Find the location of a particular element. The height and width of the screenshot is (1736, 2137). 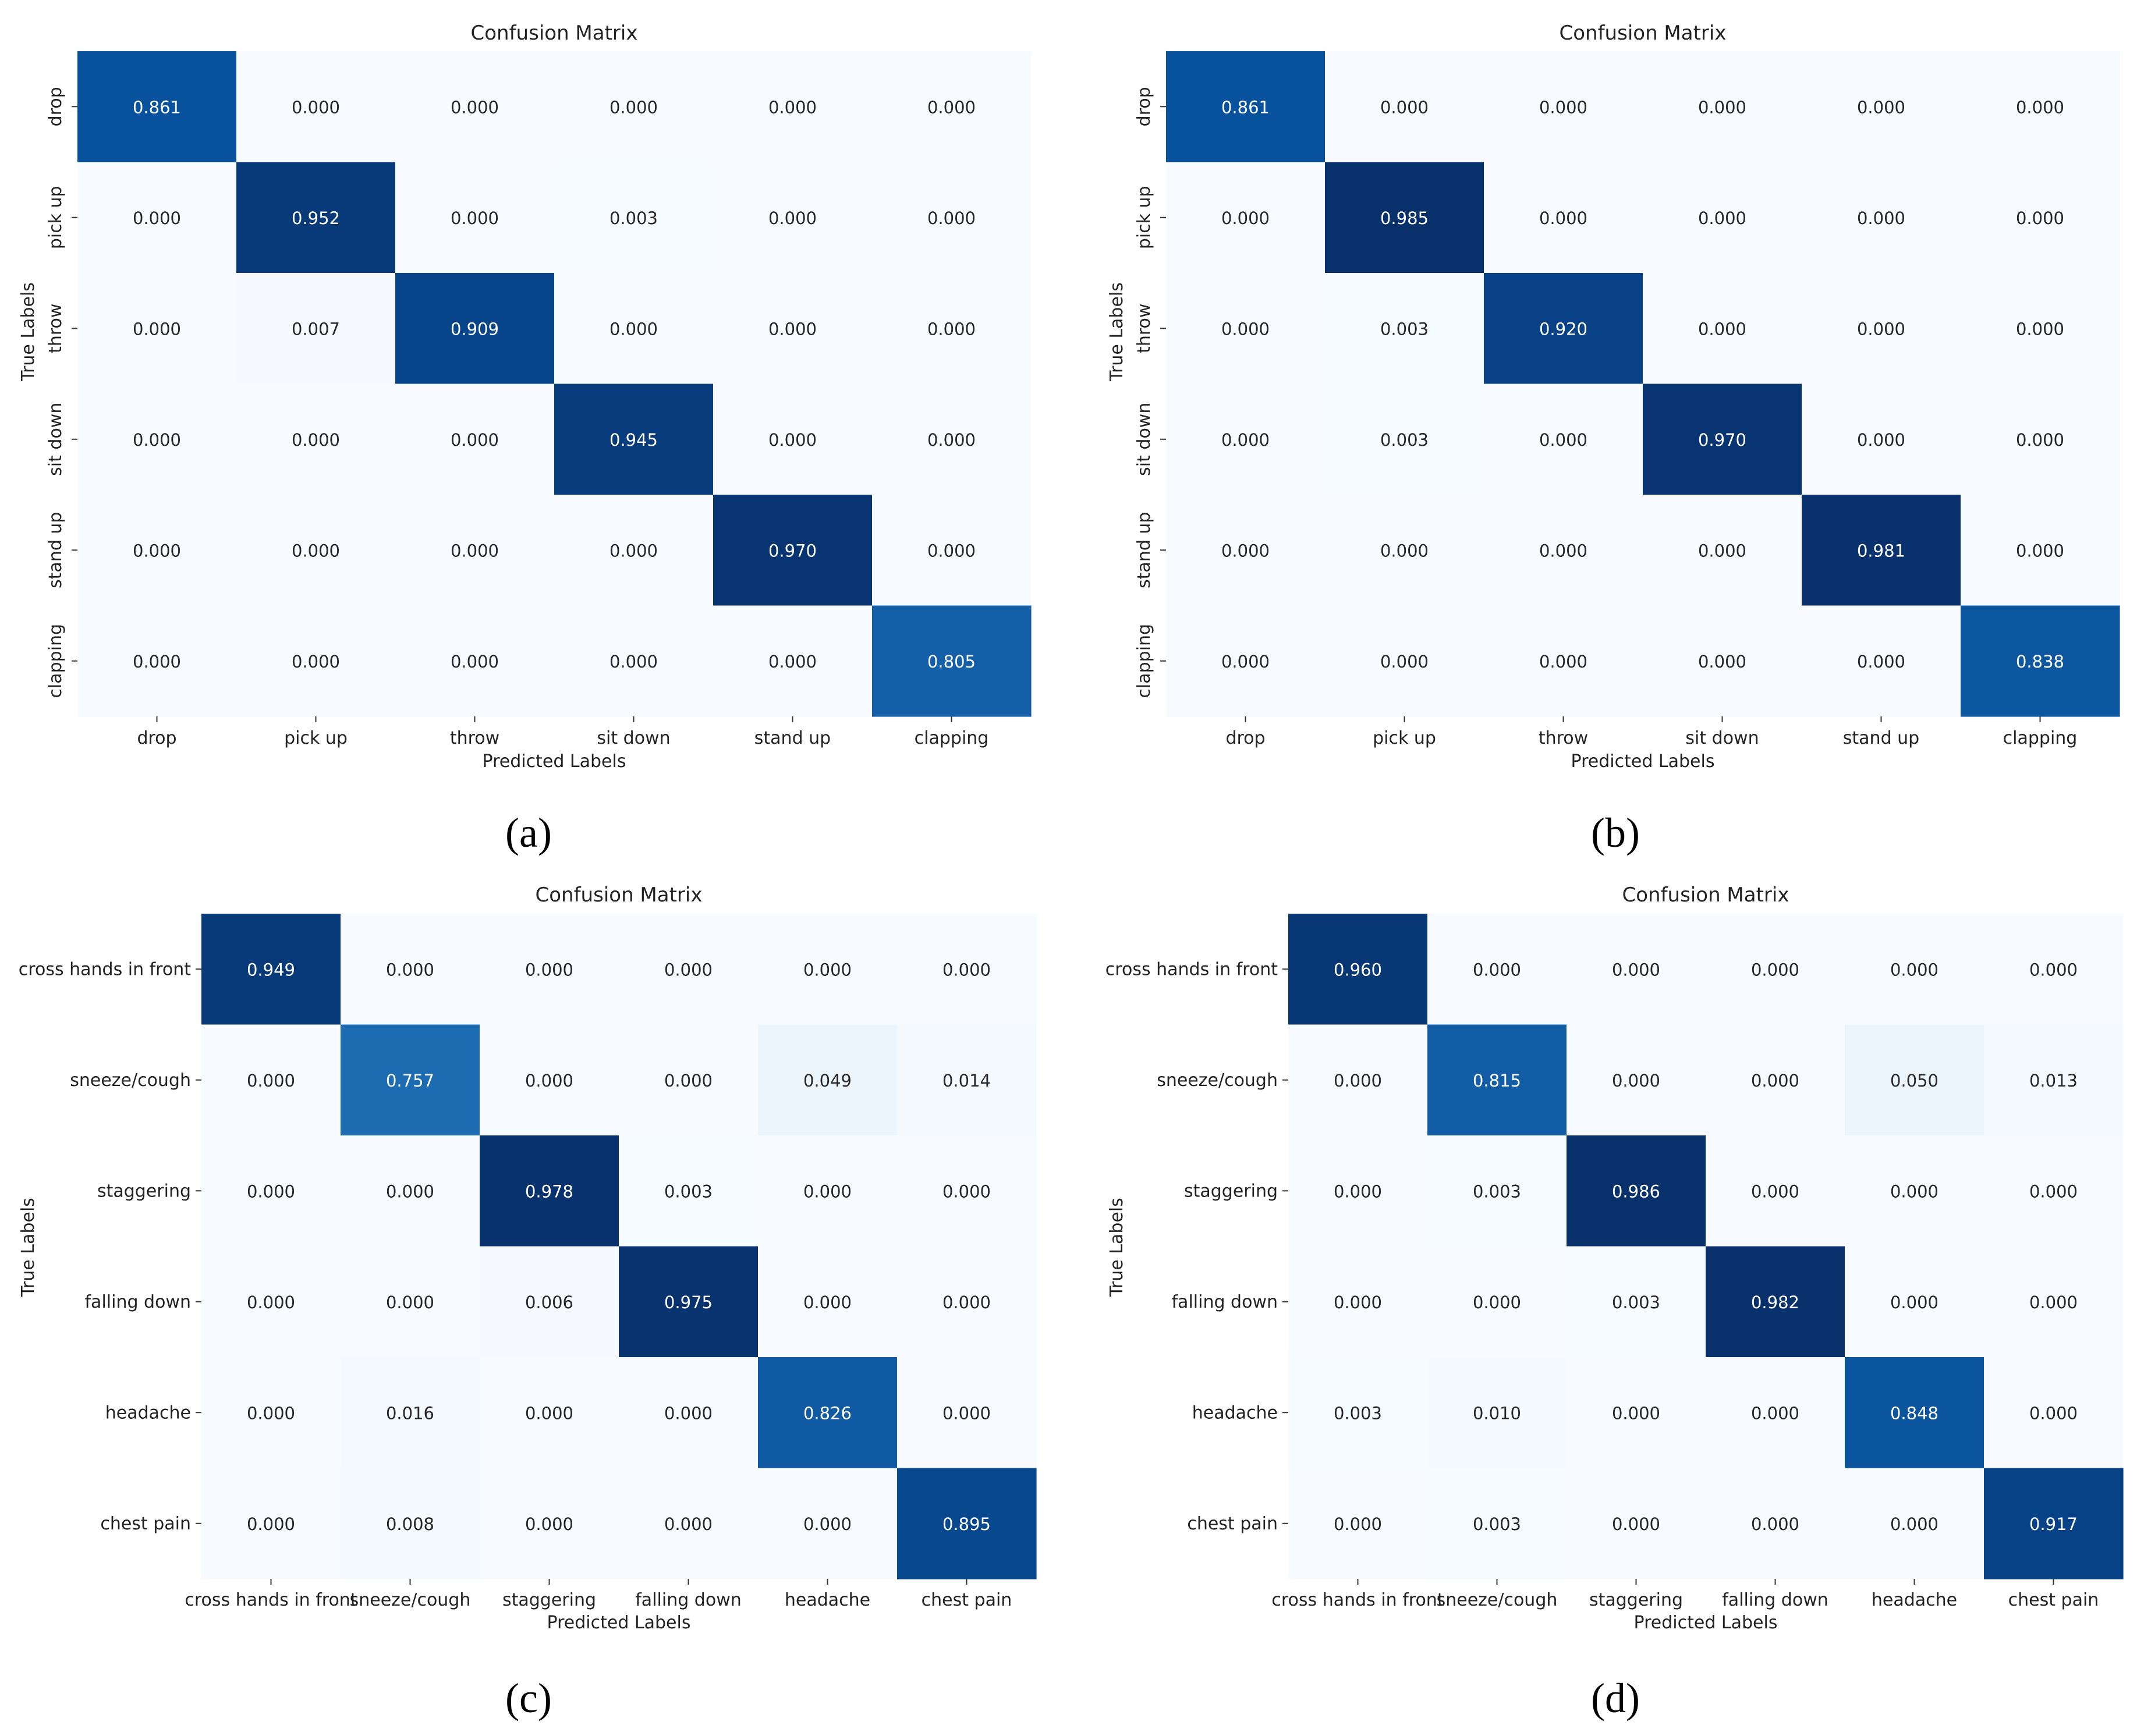

x-tick-label: stand up is located at coordinates (792, 738).